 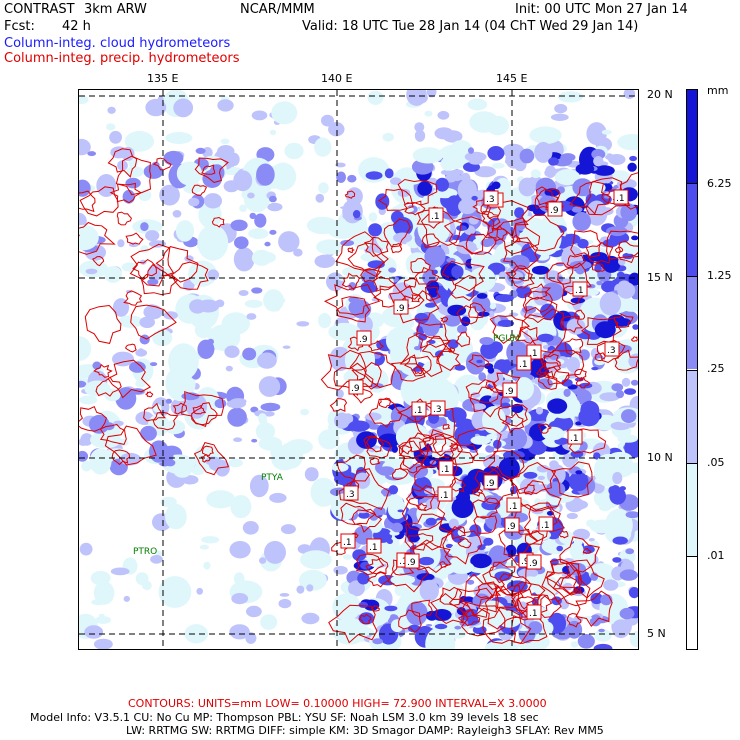 I want to click on contour-label: .3, so click(x=612, y=349).